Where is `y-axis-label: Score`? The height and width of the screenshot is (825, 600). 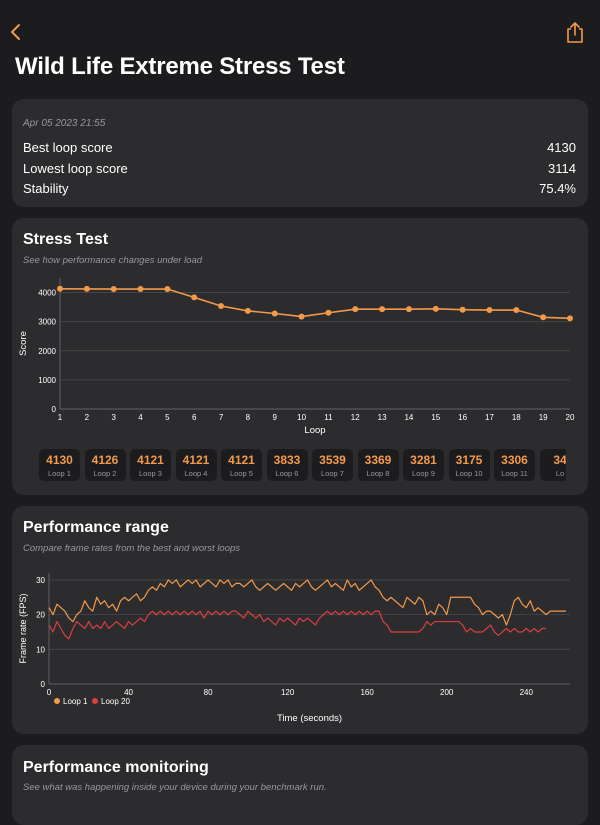 y-axis-label: Score is located at coordinates (23, 343).